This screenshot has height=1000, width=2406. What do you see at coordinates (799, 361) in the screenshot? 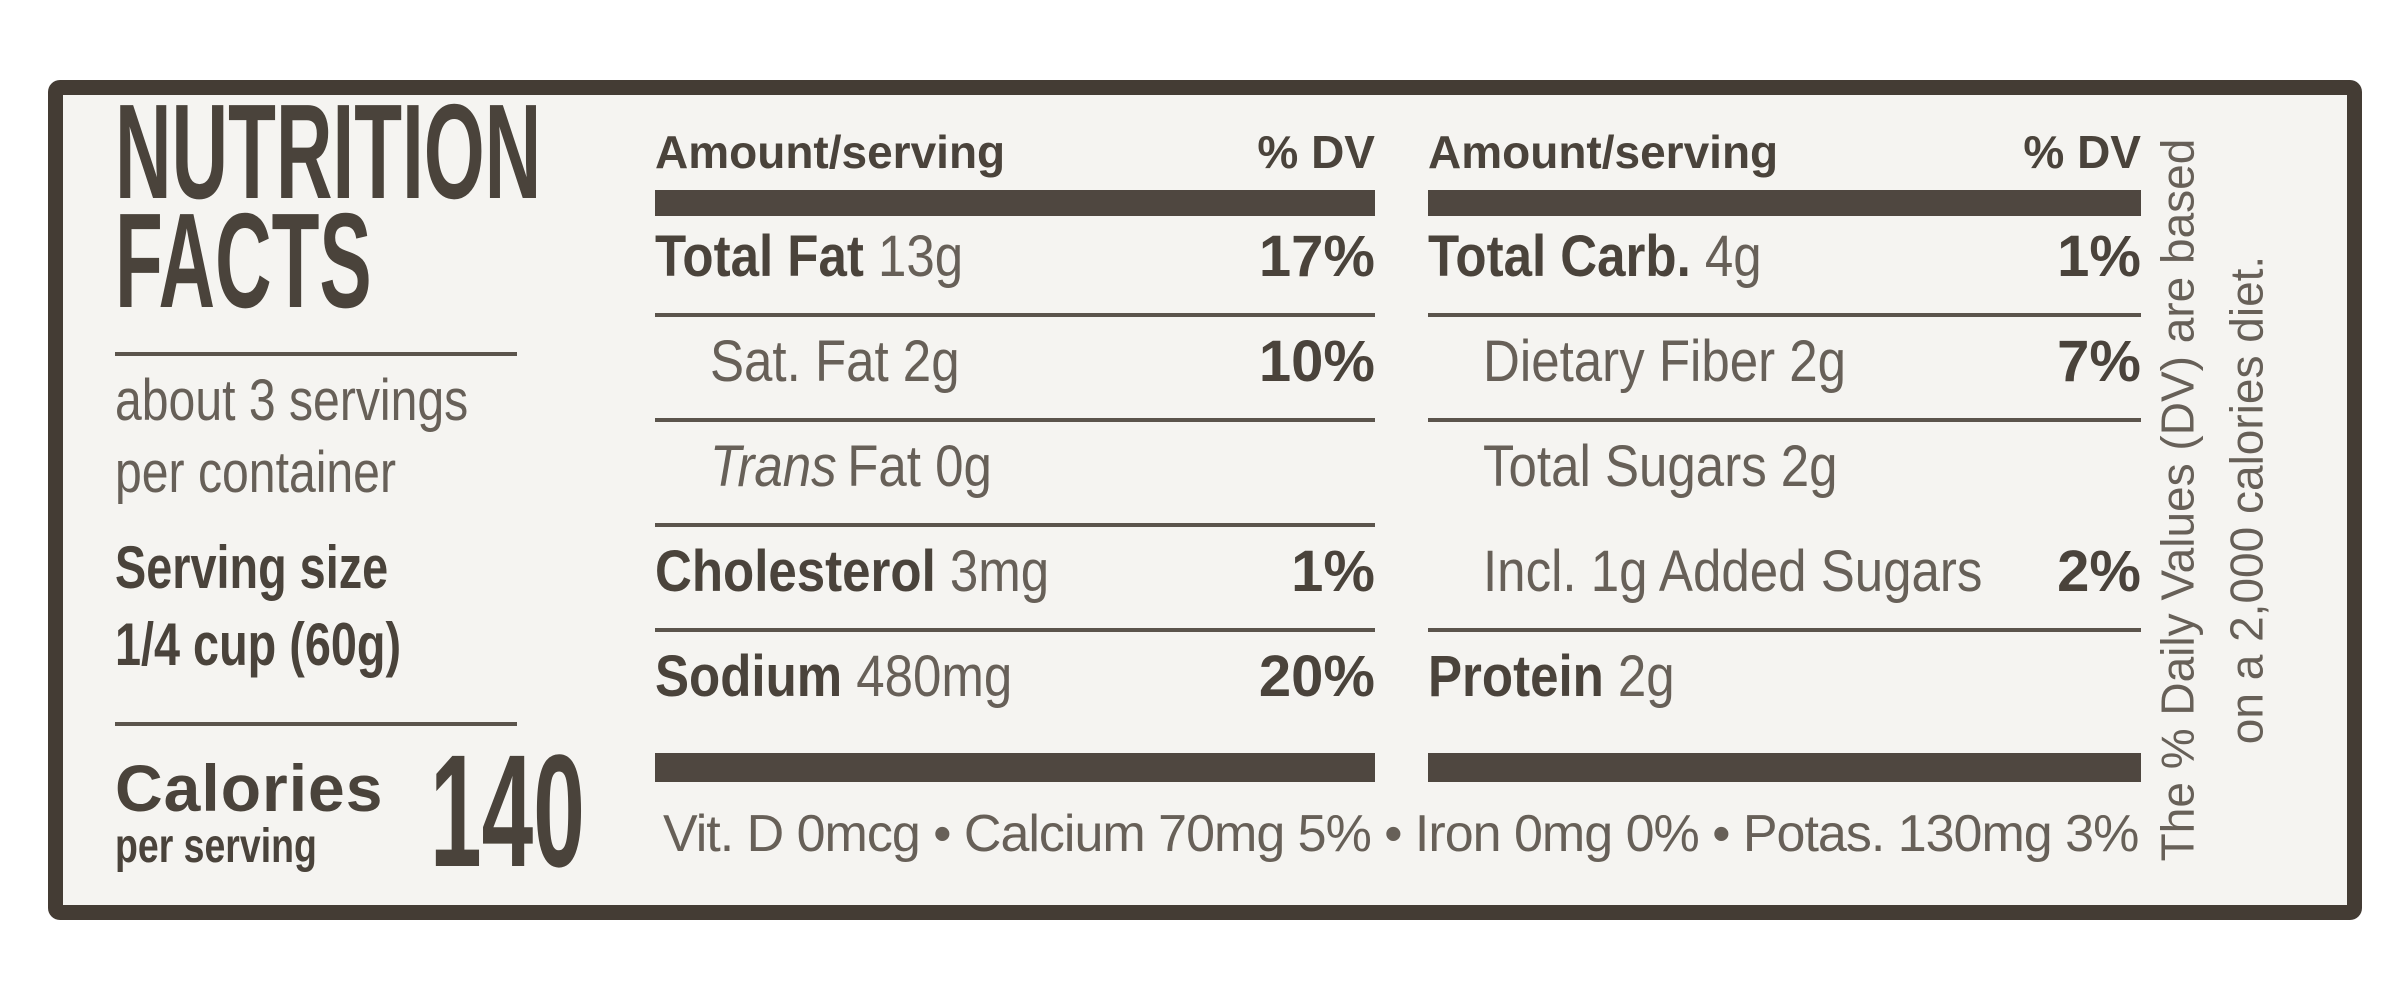
I see `nutrient-name: Sat. Fat` at bounding box center [799, 361].